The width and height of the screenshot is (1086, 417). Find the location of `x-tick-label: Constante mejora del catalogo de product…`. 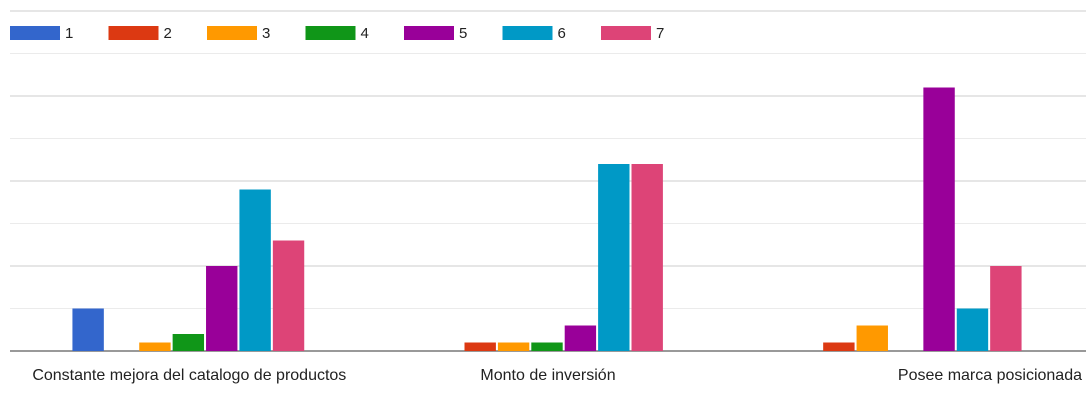

x-tick-label: Constante mejora del catalogo de product… is located at coordinates (189, 375).